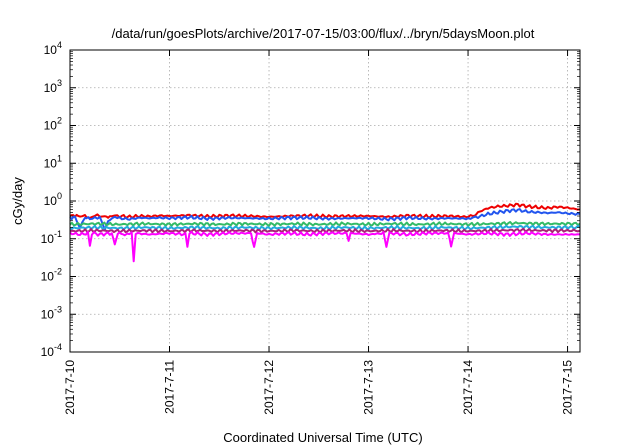 The height and width of the screenshot is (448, 640). Describe the element at coordinates (53, 48) in the screenshot. I see `y-tick-label: 10⁴` at that location.